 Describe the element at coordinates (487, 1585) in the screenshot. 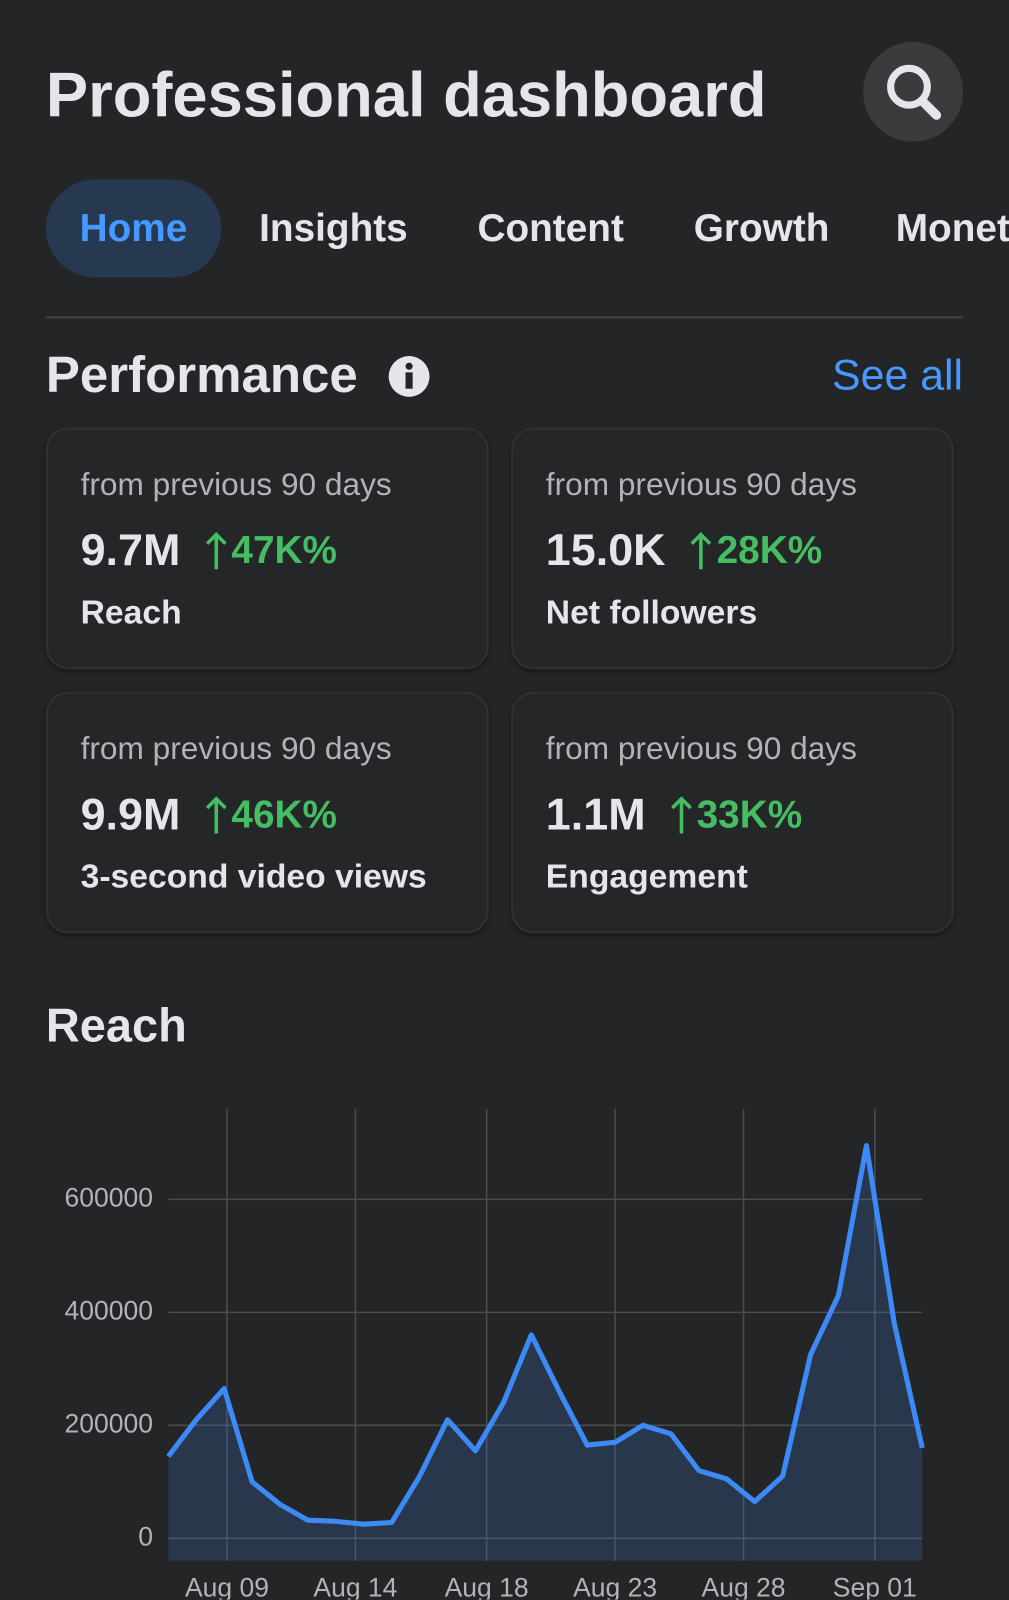

I see `x-tick-label: Aug 18` at that location.